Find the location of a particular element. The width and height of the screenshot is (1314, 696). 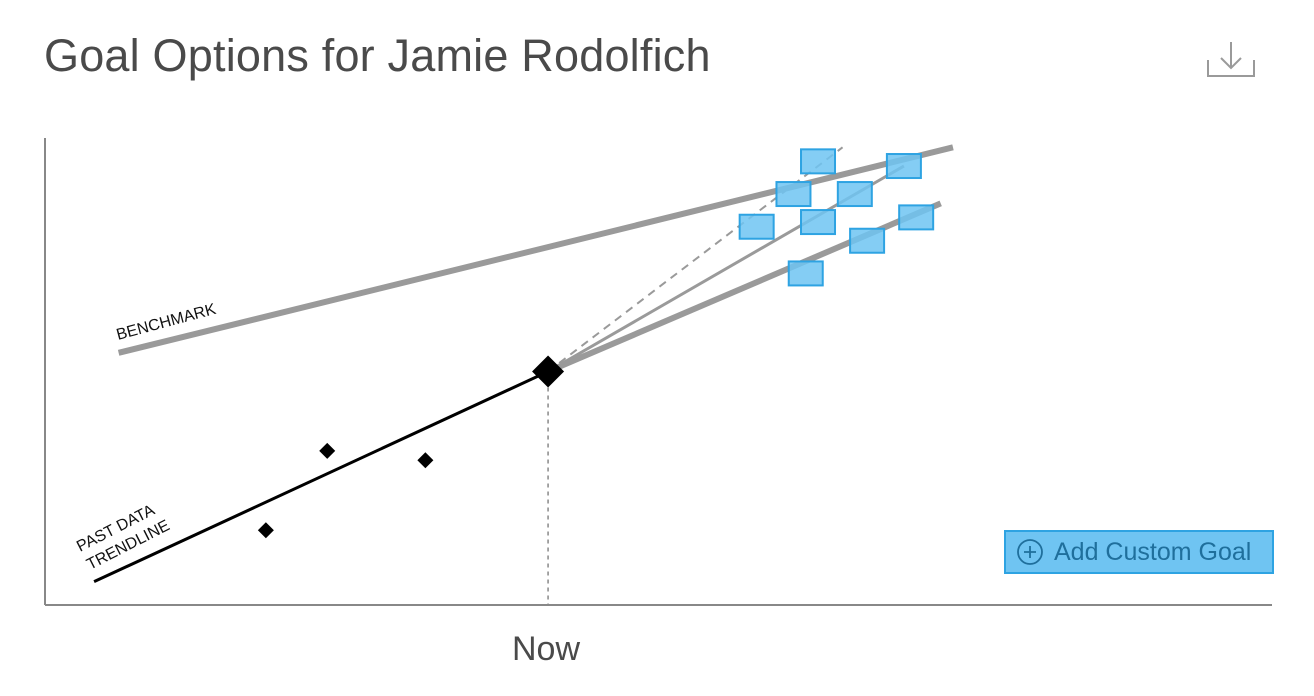

page-title: Goal Options for Jamie Rodolfich is located at coordinates (377, 55).